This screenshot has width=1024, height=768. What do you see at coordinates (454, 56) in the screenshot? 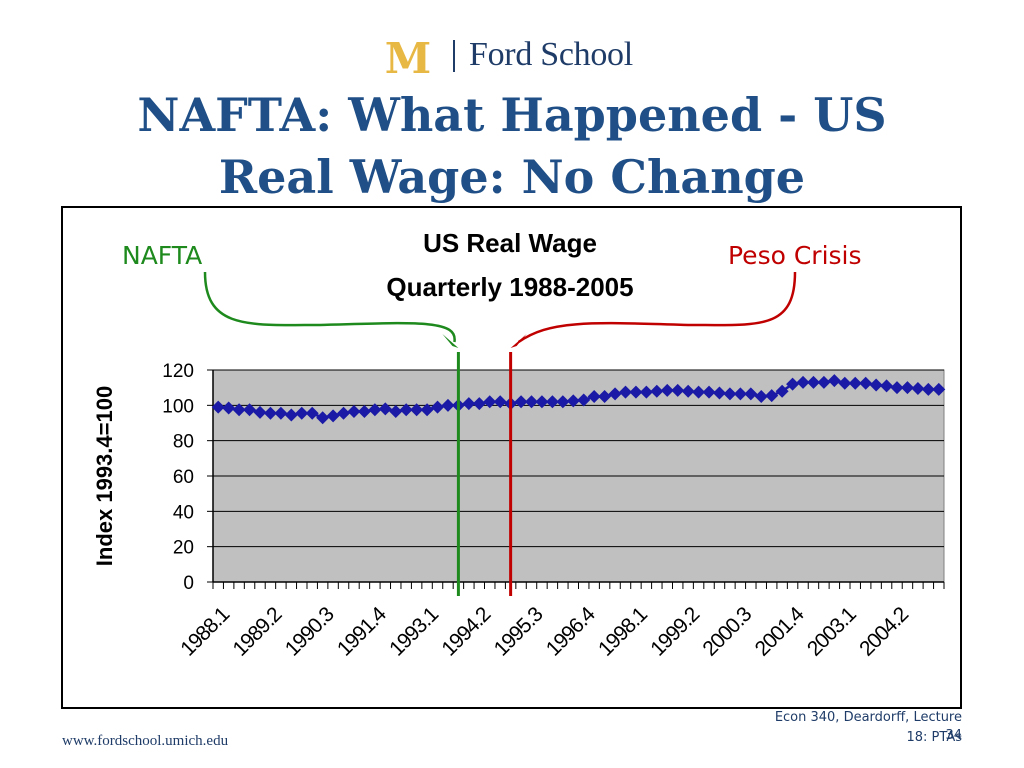
I see `logo-divider` at bounding box center [454, 56].